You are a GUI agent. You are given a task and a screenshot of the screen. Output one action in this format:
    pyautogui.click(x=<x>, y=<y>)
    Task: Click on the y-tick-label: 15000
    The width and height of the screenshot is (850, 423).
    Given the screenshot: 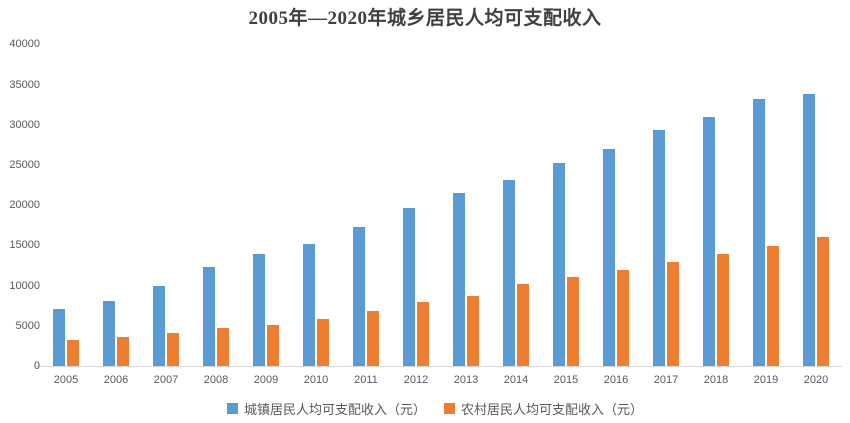 What is the action you would take?
    pyautogui.click(x=24, y=245)
    